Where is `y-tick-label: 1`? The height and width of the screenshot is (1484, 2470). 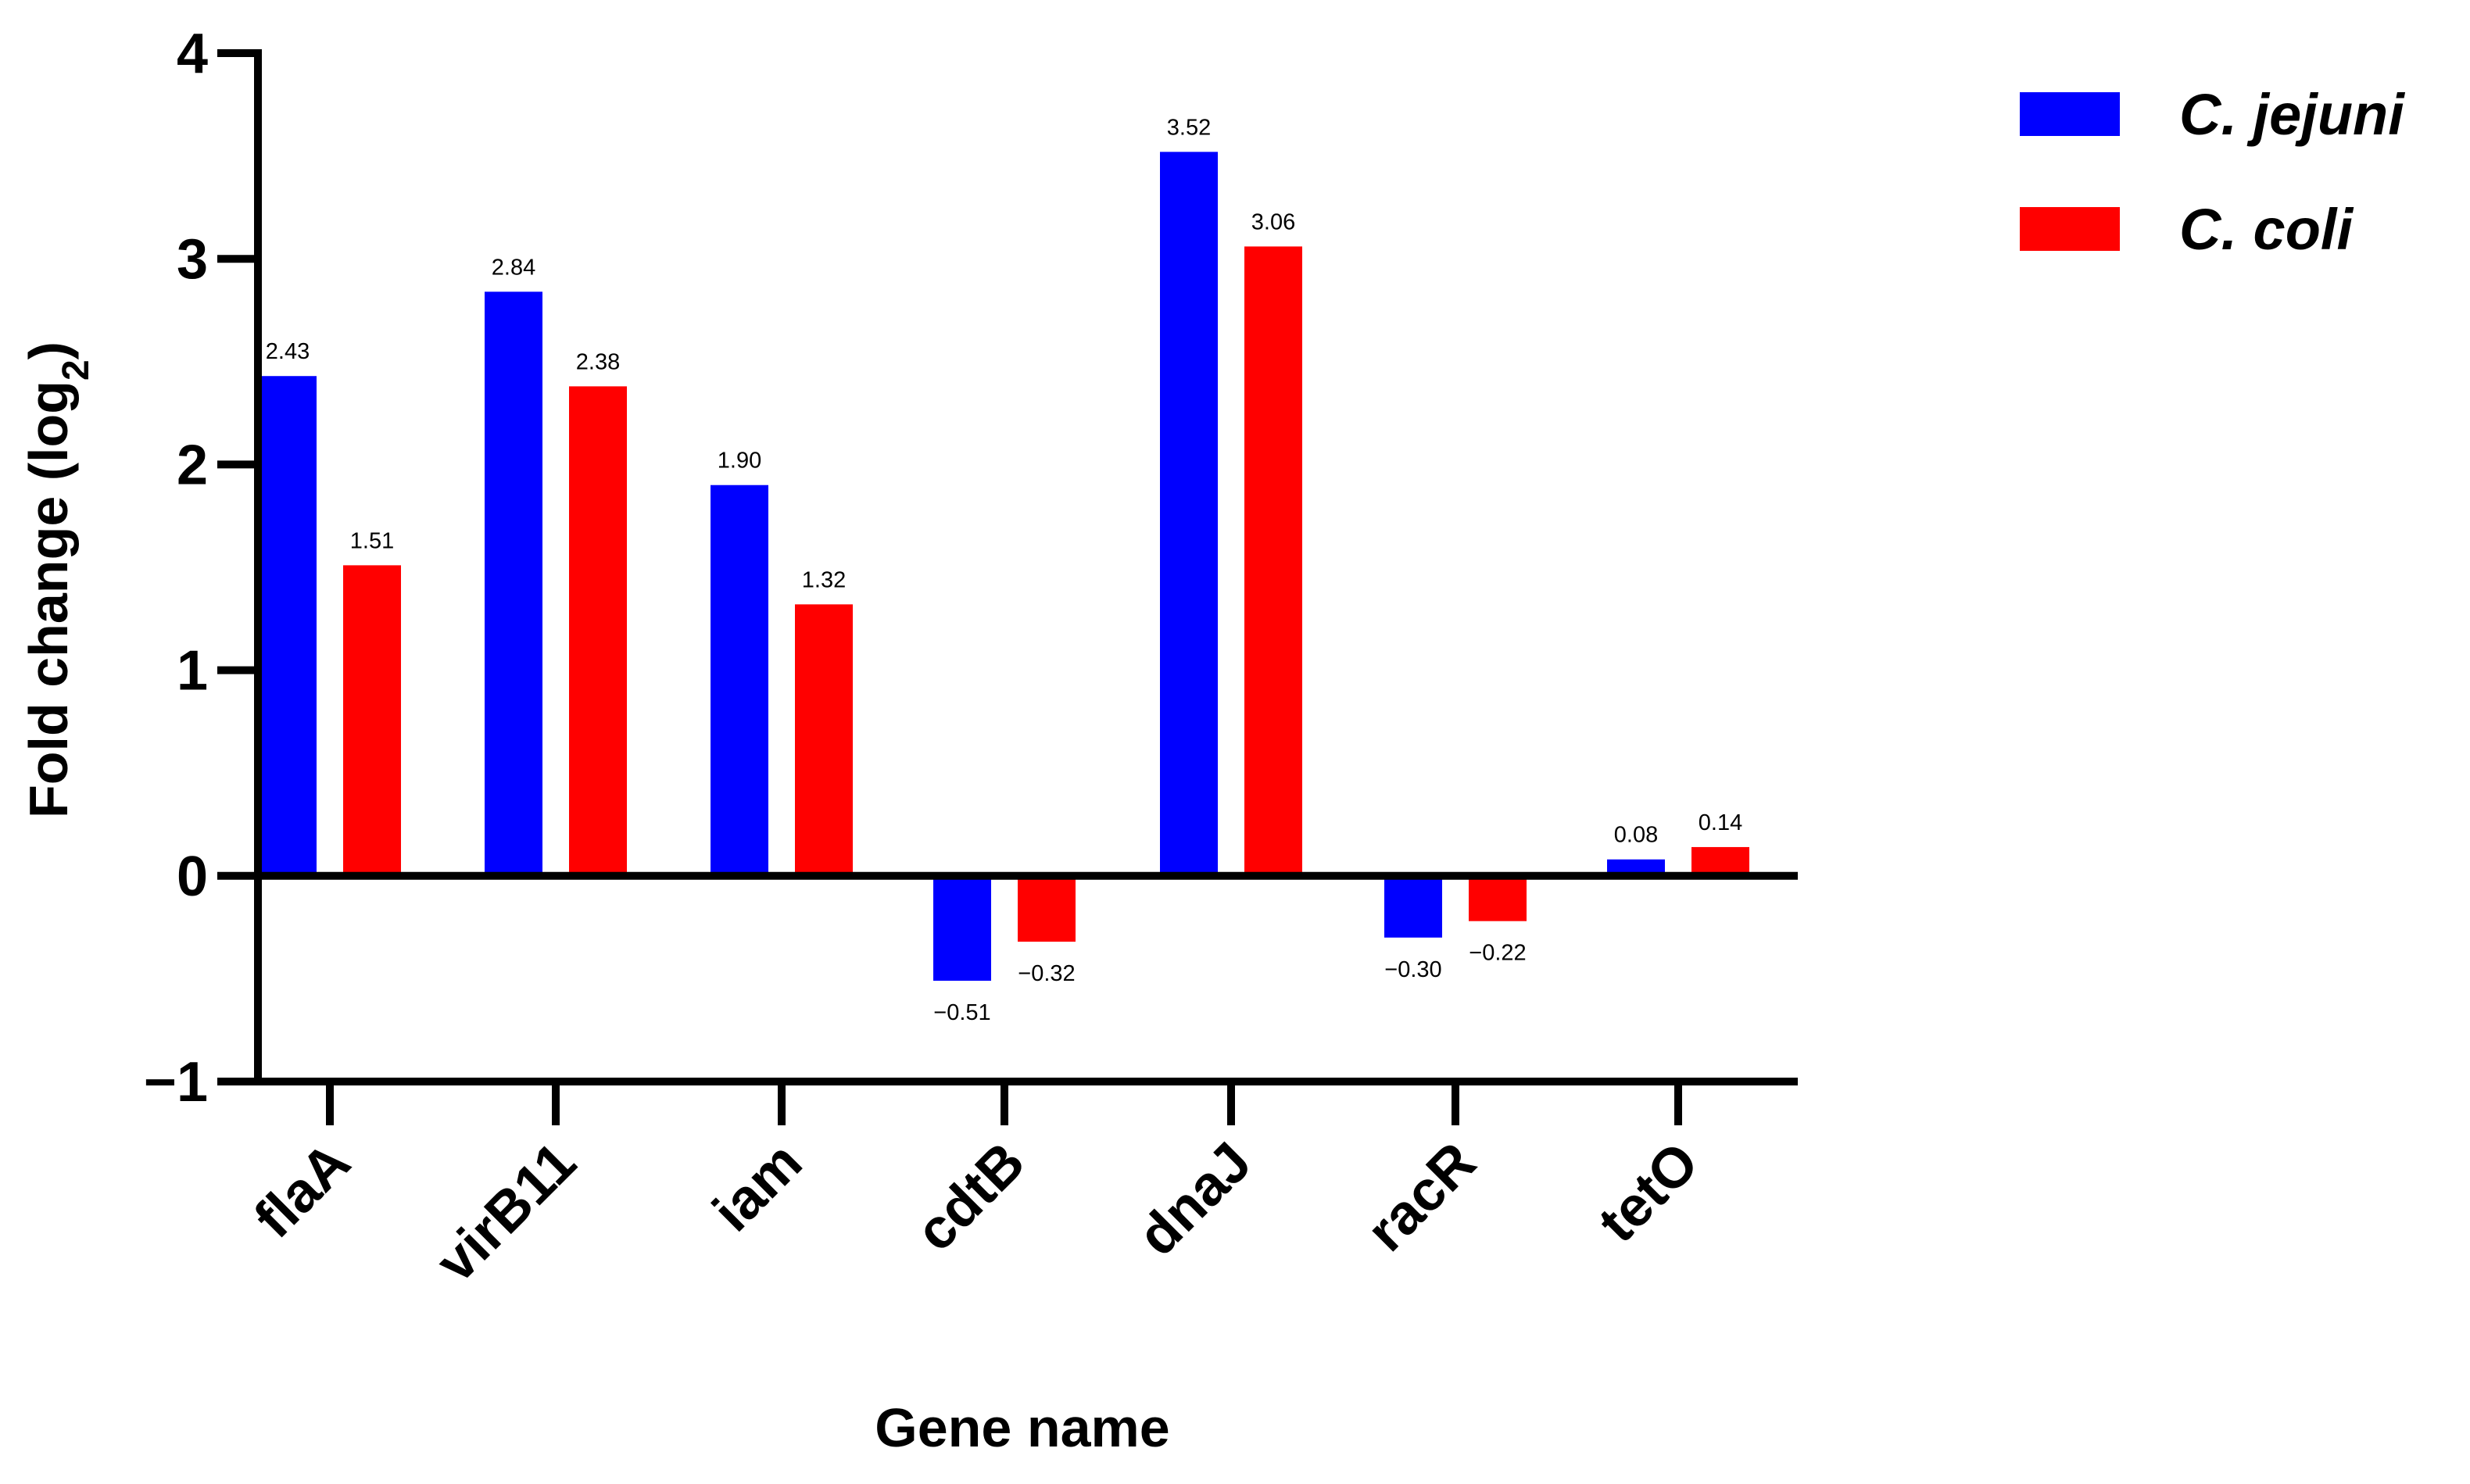
y-tick-label: 1 is located at coordinates (192, 671).